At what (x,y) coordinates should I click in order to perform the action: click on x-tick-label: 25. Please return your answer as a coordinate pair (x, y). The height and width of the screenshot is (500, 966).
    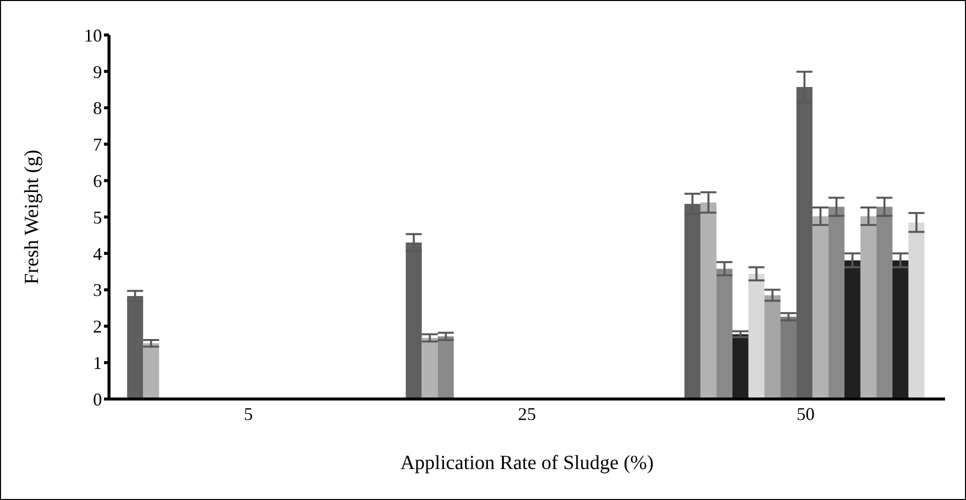
    Looking at the image, I should click on (527, 414).